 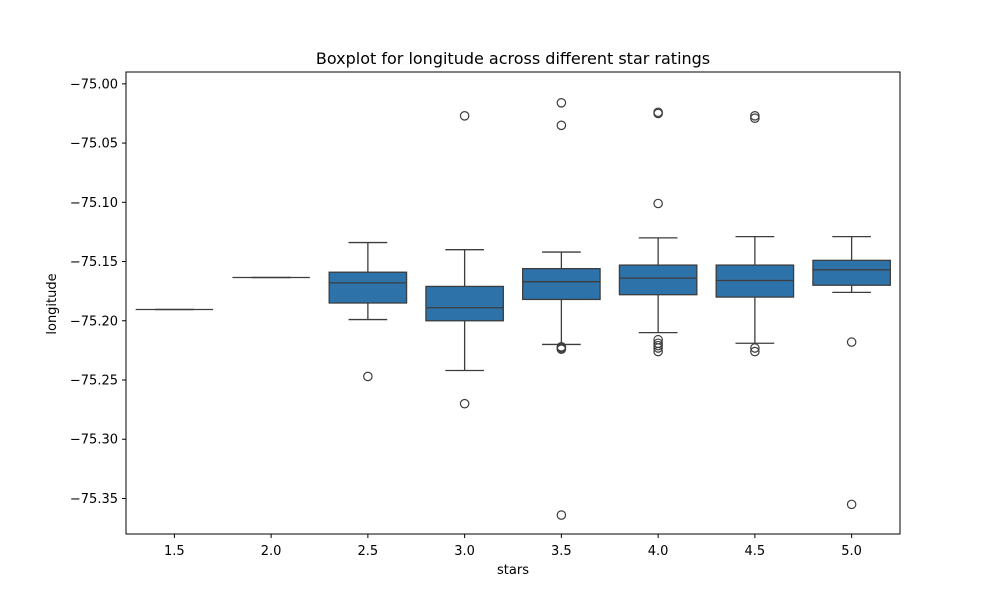 What do you see at coordinates (94, 262) in the screenshot?
I see `y-tick-label: −75.15` at bounding box center [94, 262].